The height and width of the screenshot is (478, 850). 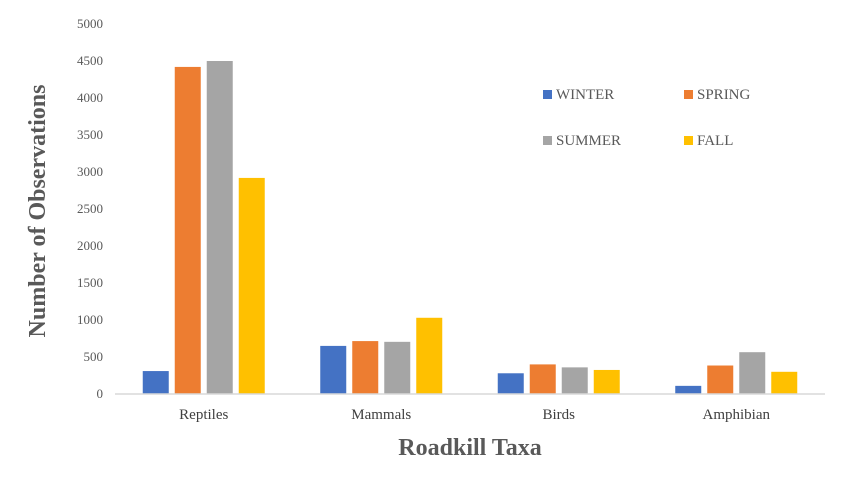 I want to click on bar-mammals-summer, so click(x=397, y=367).